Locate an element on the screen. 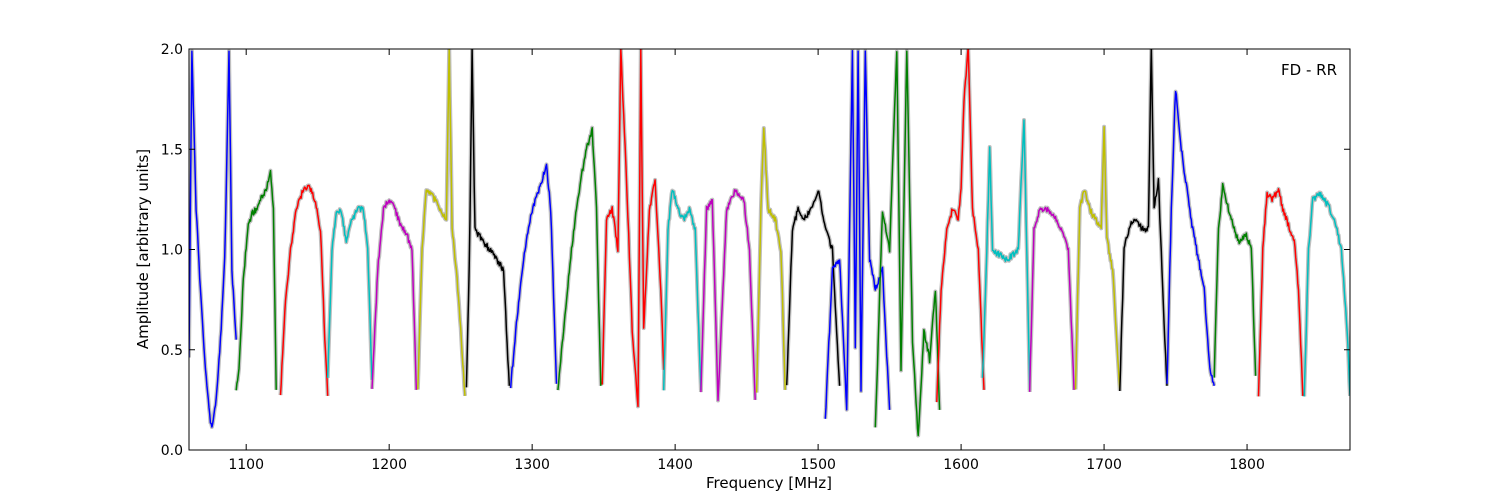 Image resolution: width=1500 pixels, height=500 pixels. x-tick-label: 1800 is located at coordinates (1247, 465).